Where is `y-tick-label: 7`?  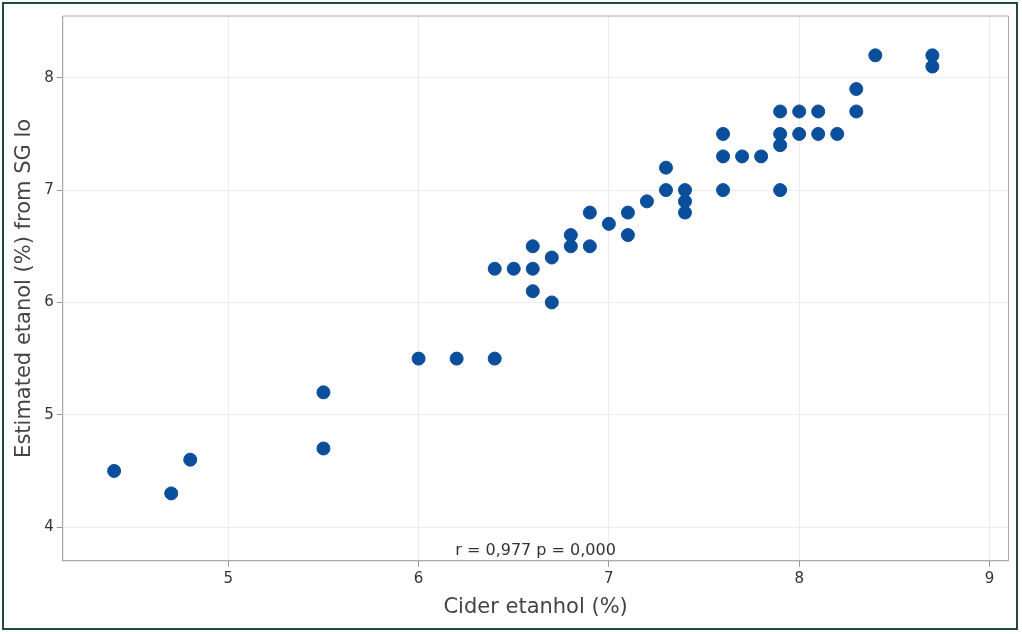 y-tick-label: 7 is located at coordinates (49, 189).